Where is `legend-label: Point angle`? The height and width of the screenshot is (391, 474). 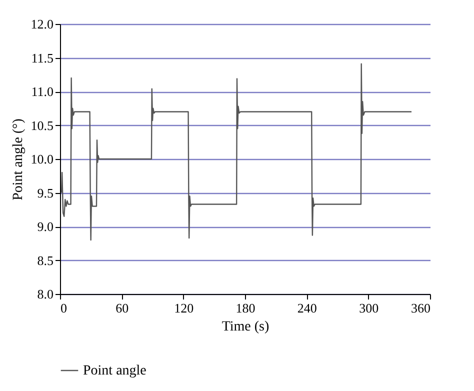 legend-label: Point angle is located at coordinates (114, 371).